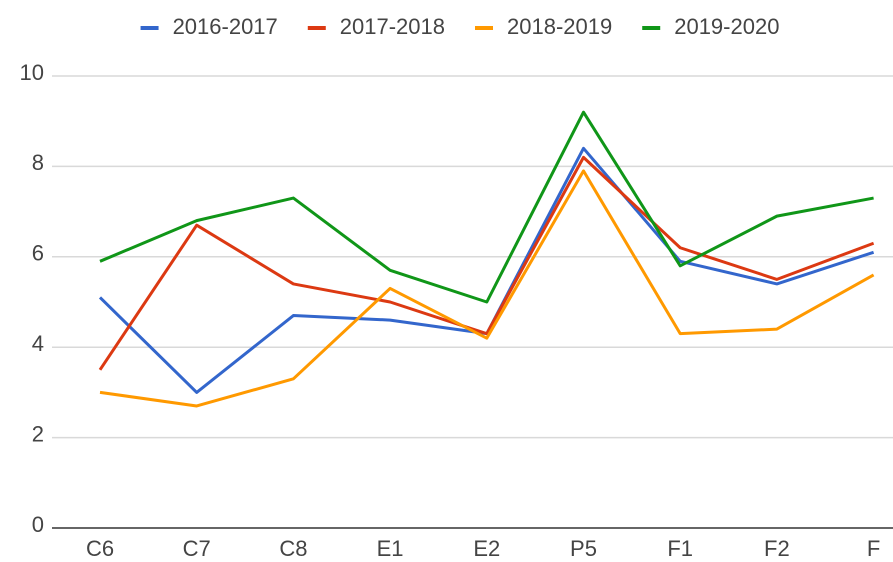 Image resolution: width=893 pixels, height=562 pixels. Describe the element at coordinates (392, 26) in the screenshot. I see `legend-label: 2017-2018` at that location.